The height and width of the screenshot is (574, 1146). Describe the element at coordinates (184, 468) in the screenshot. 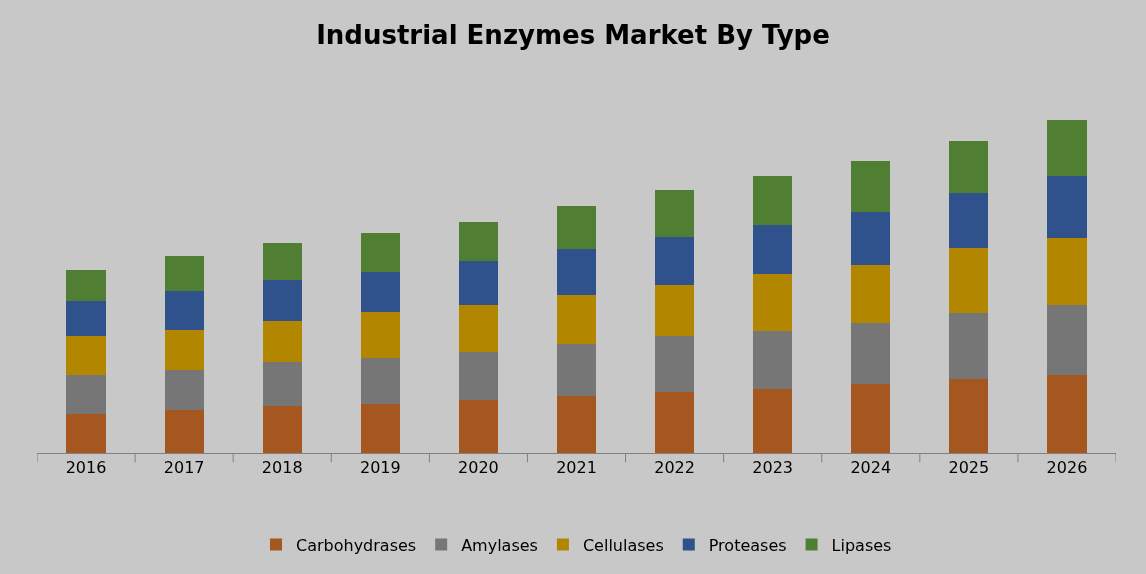

I see `x-tick-label: 2017` at that location.